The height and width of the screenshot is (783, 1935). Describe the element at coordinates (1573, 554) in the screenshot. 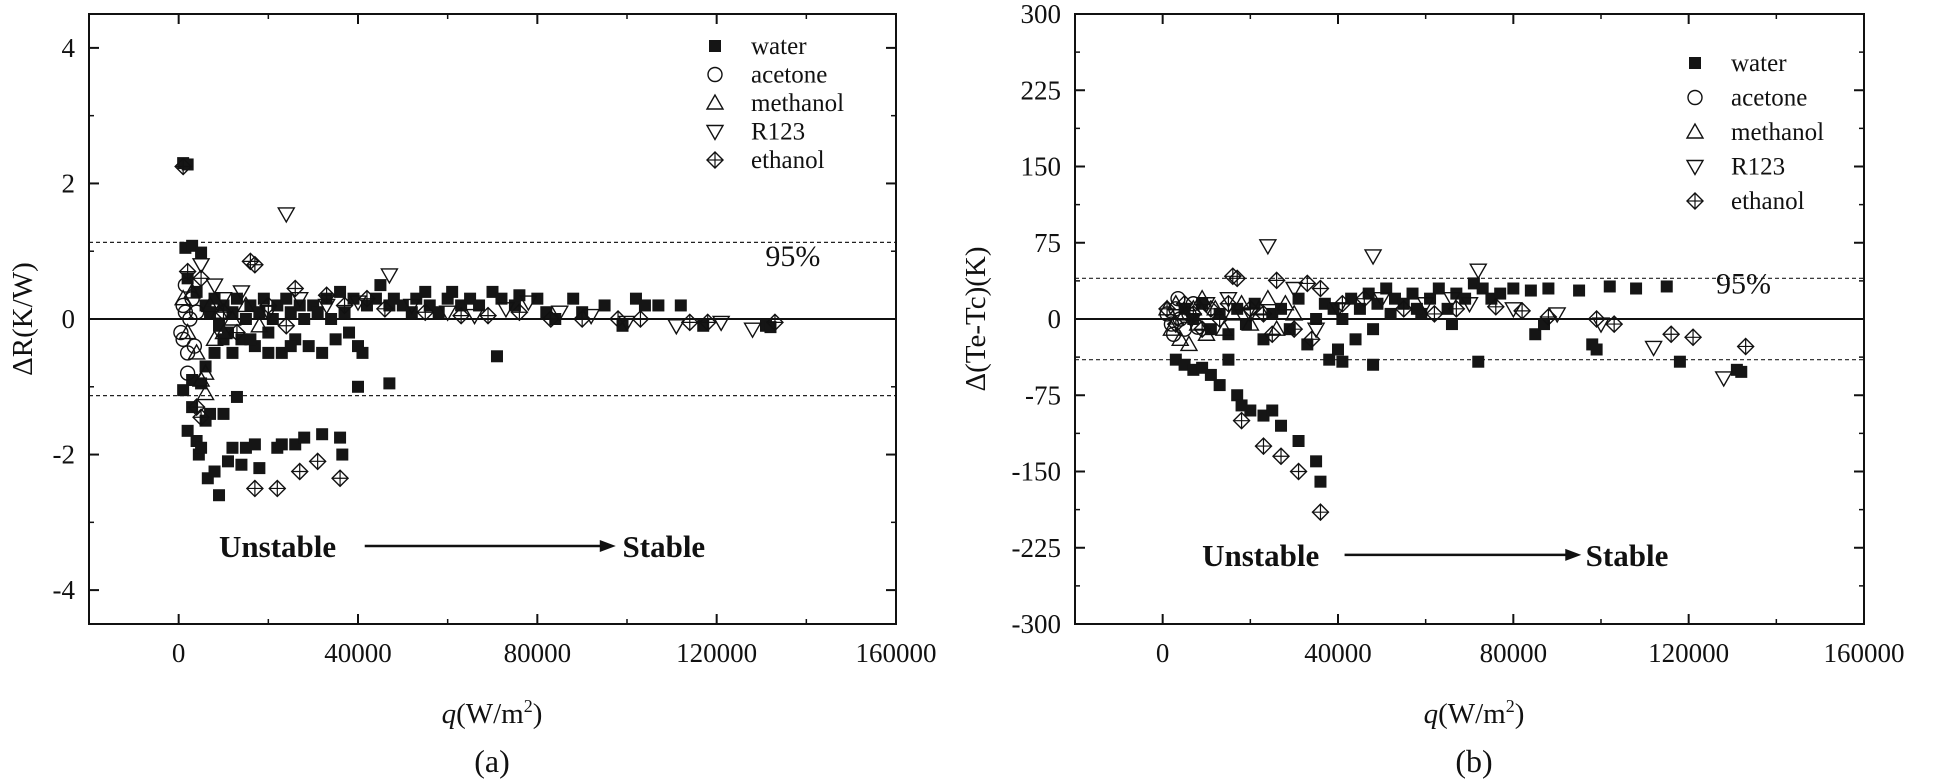

I see `panel-b-arrowhead` at that location.